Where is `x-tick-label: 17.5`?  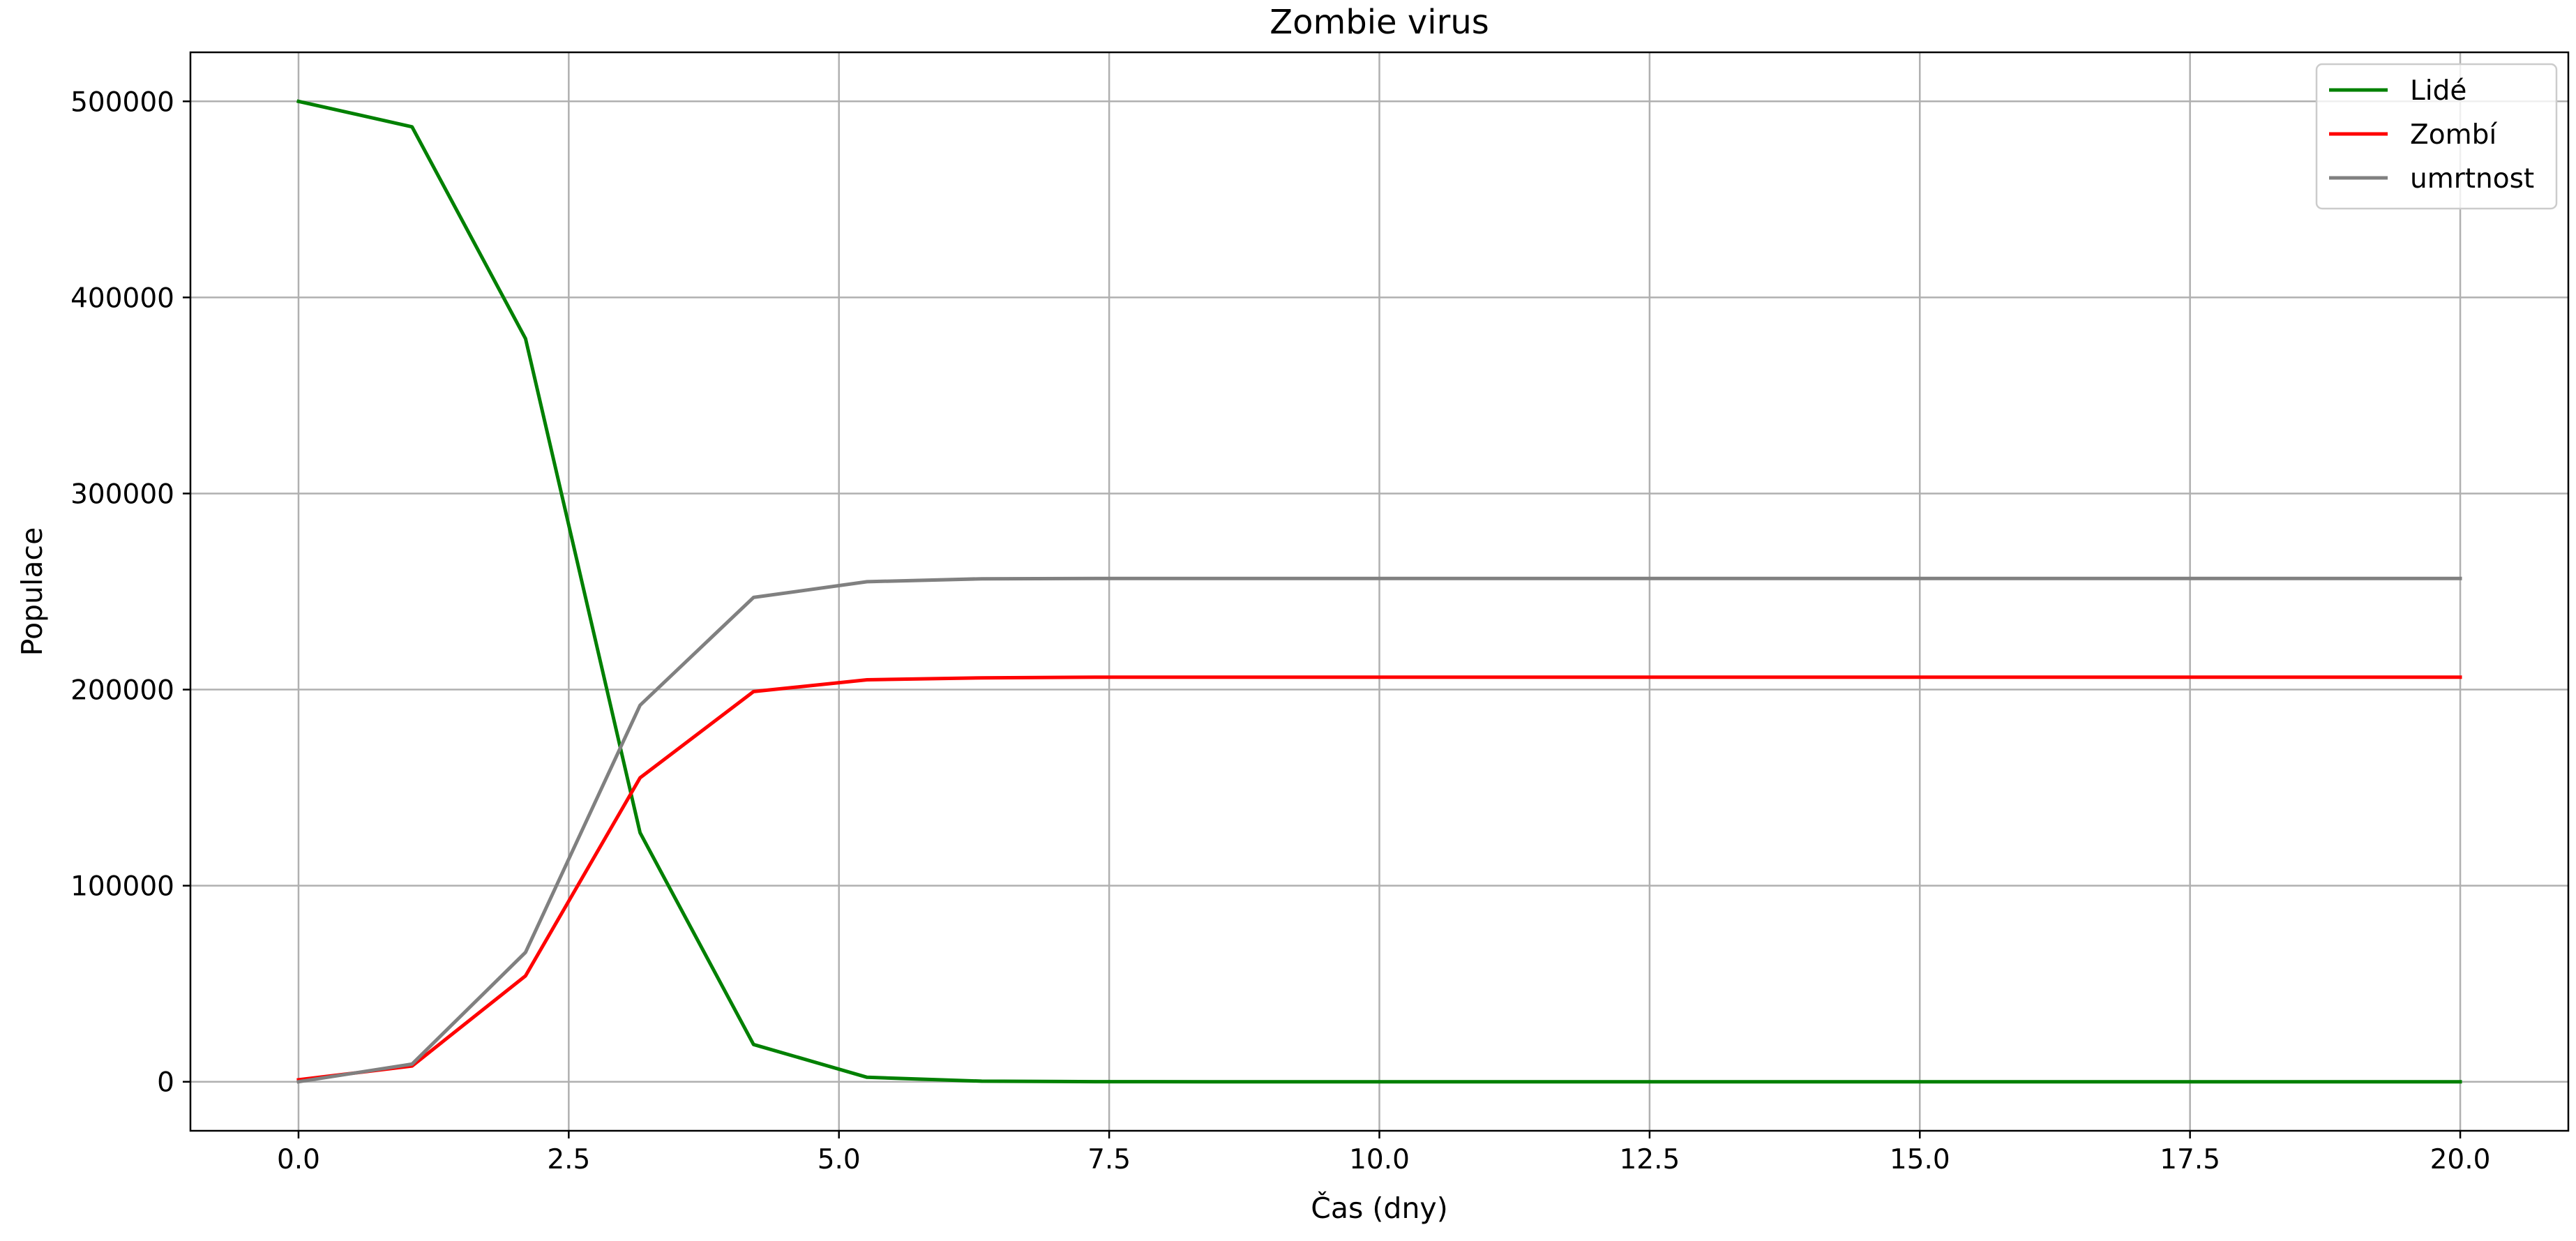
x-tick-label: 17.5 is located at coordinates (2190, 1159).